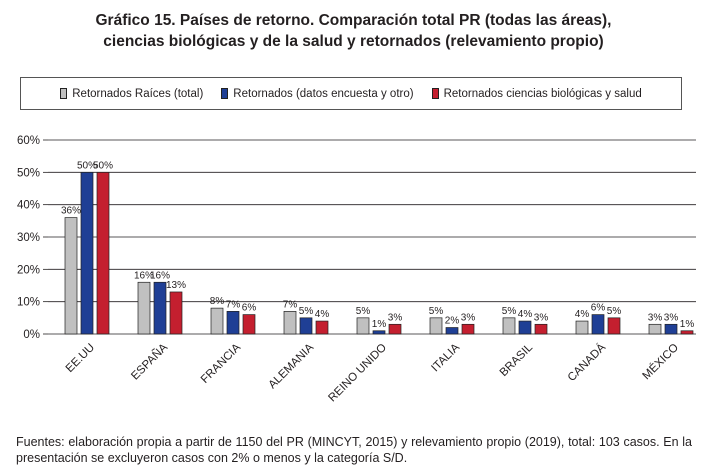 The width and height of the screenshot is (707, 467). I want to click on legend-entry-ciencias: Retornados ciencias biológicas y salud, so click(536, 93).